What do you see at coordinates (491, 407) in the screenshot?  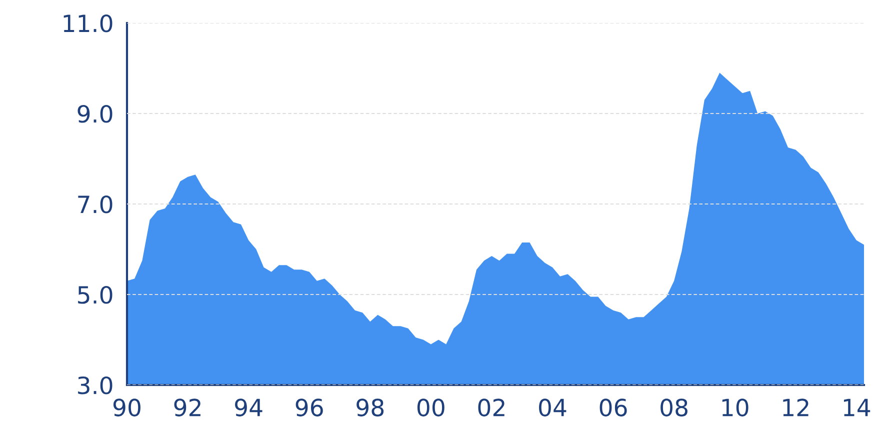 I see `x-tick-label: 02` at bounding box center [491, 407].